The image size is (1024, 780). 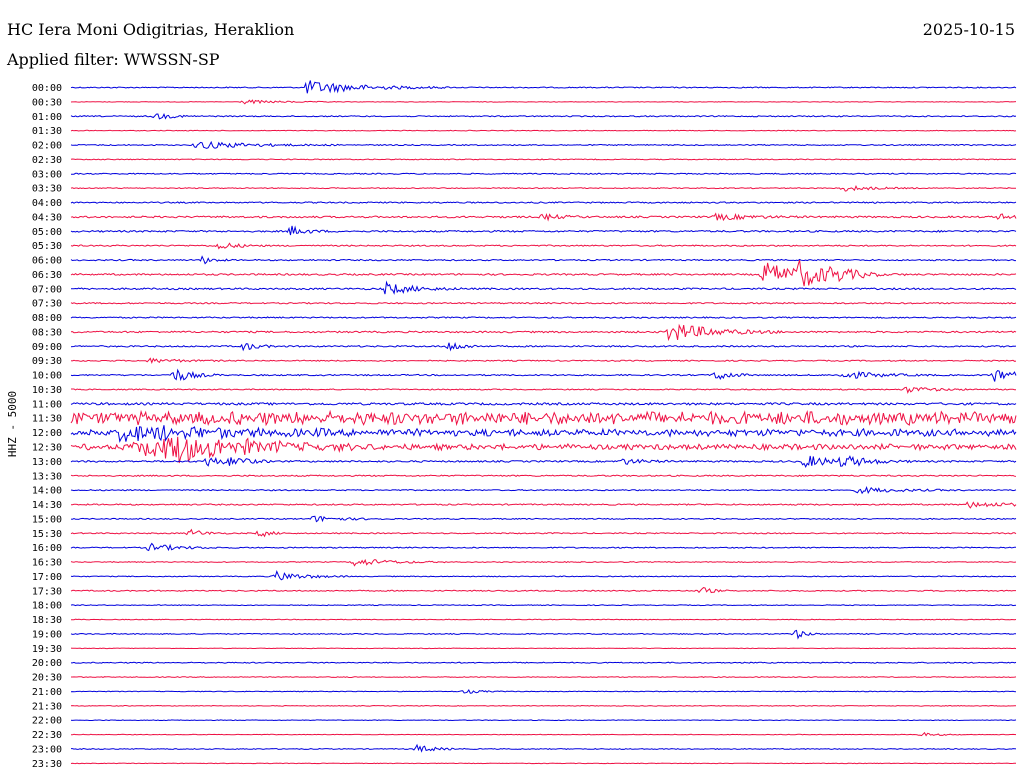 I want to click on station-title: HC Iera Moni Odigitrias, Heraklion, so click(x=151, y=29).